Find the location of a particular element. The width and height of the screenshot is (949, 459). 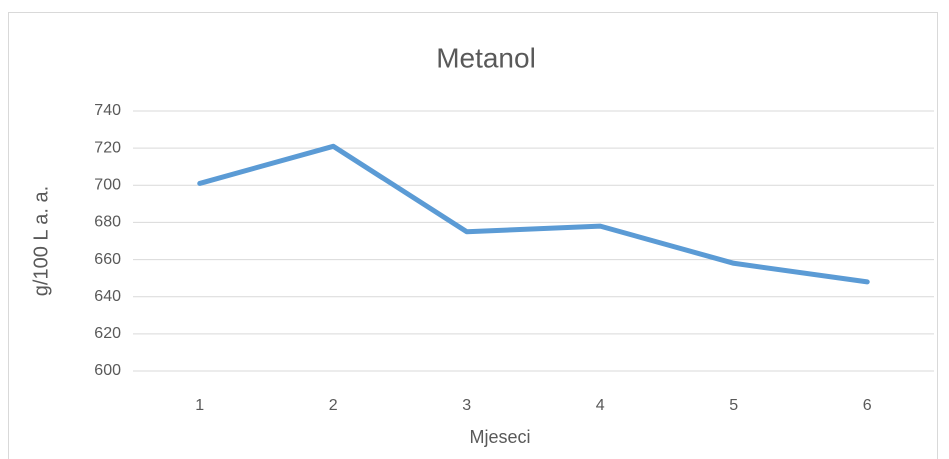

x-tick-label: 1 is located at coordinates (199, 405).